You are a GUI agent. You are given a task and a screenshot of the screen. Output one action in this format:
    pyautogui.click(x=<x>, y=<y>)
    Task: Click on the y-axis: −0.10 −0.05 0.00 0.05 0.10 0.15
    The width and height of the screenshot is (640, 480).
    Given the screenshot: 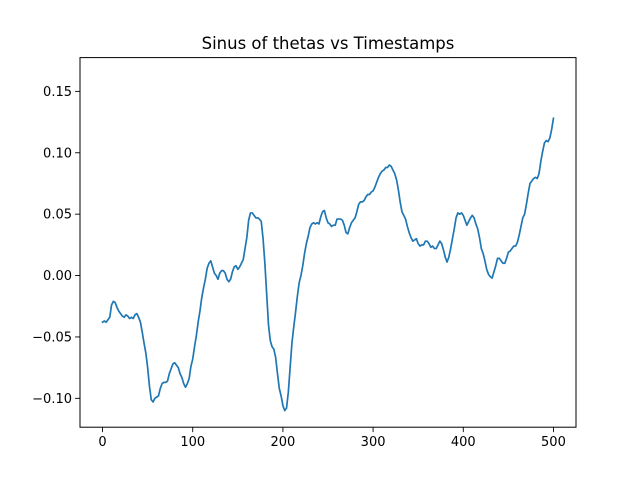 What is the action you would take?
    pyautogui.click(x=56, y=246)
    